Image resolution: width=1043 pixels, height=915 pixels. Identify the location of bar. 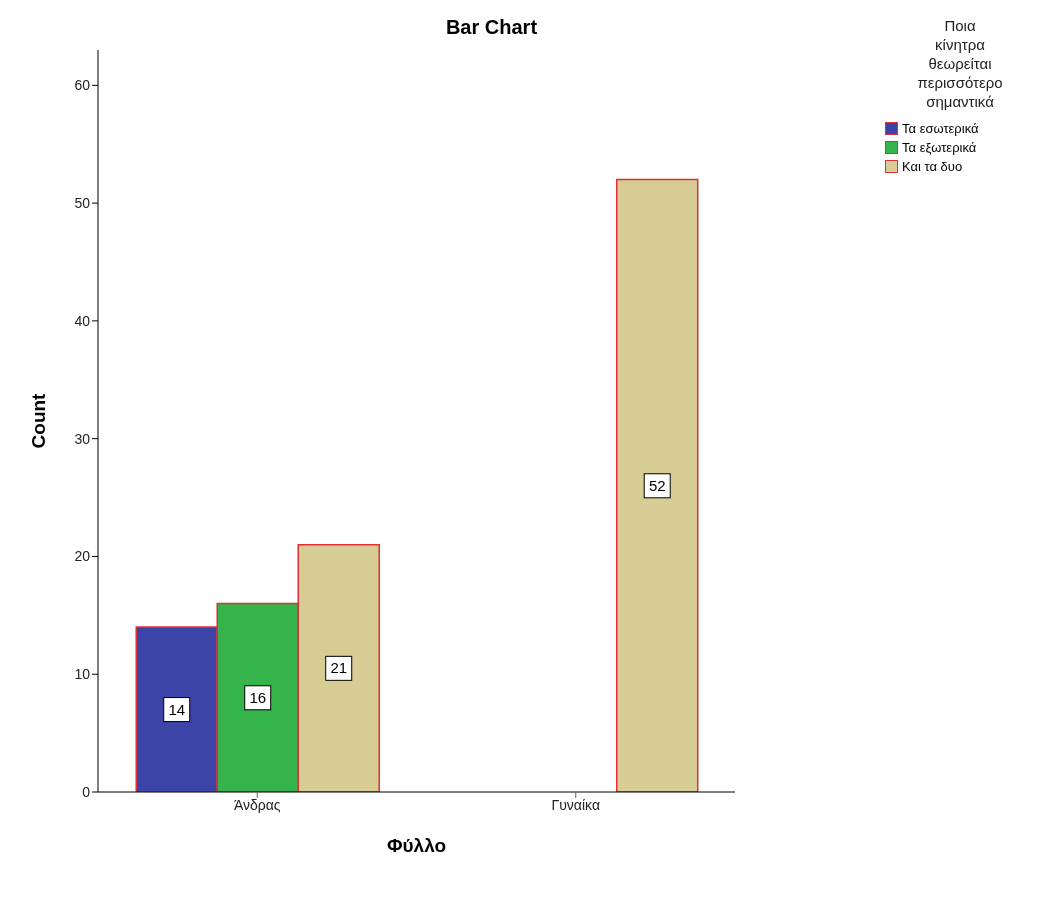
(657, 485).